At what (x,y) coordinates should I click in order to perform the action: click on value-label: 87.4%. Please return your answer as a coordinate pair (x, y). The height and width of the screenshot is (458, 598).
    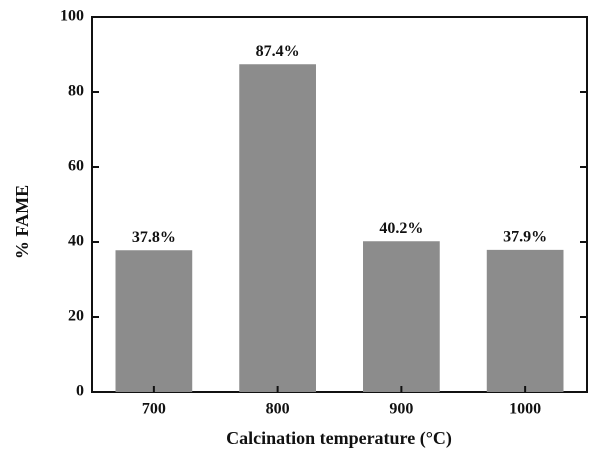
    Looking at the image, I should click on (278, 51).